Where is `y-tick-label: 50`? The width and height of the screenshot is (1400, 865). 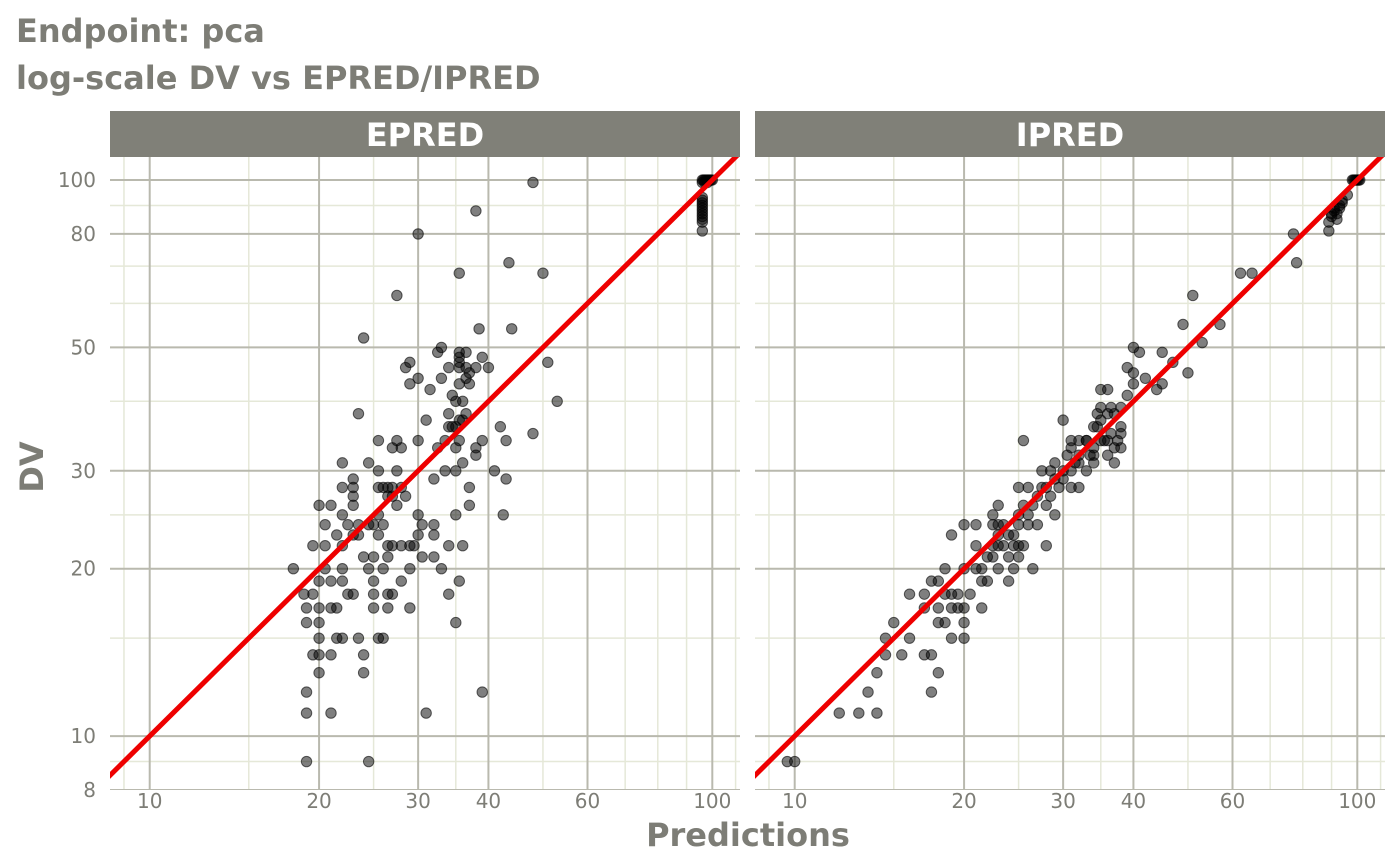
y-tick-label: 50 is located at coordinates (83, 347).